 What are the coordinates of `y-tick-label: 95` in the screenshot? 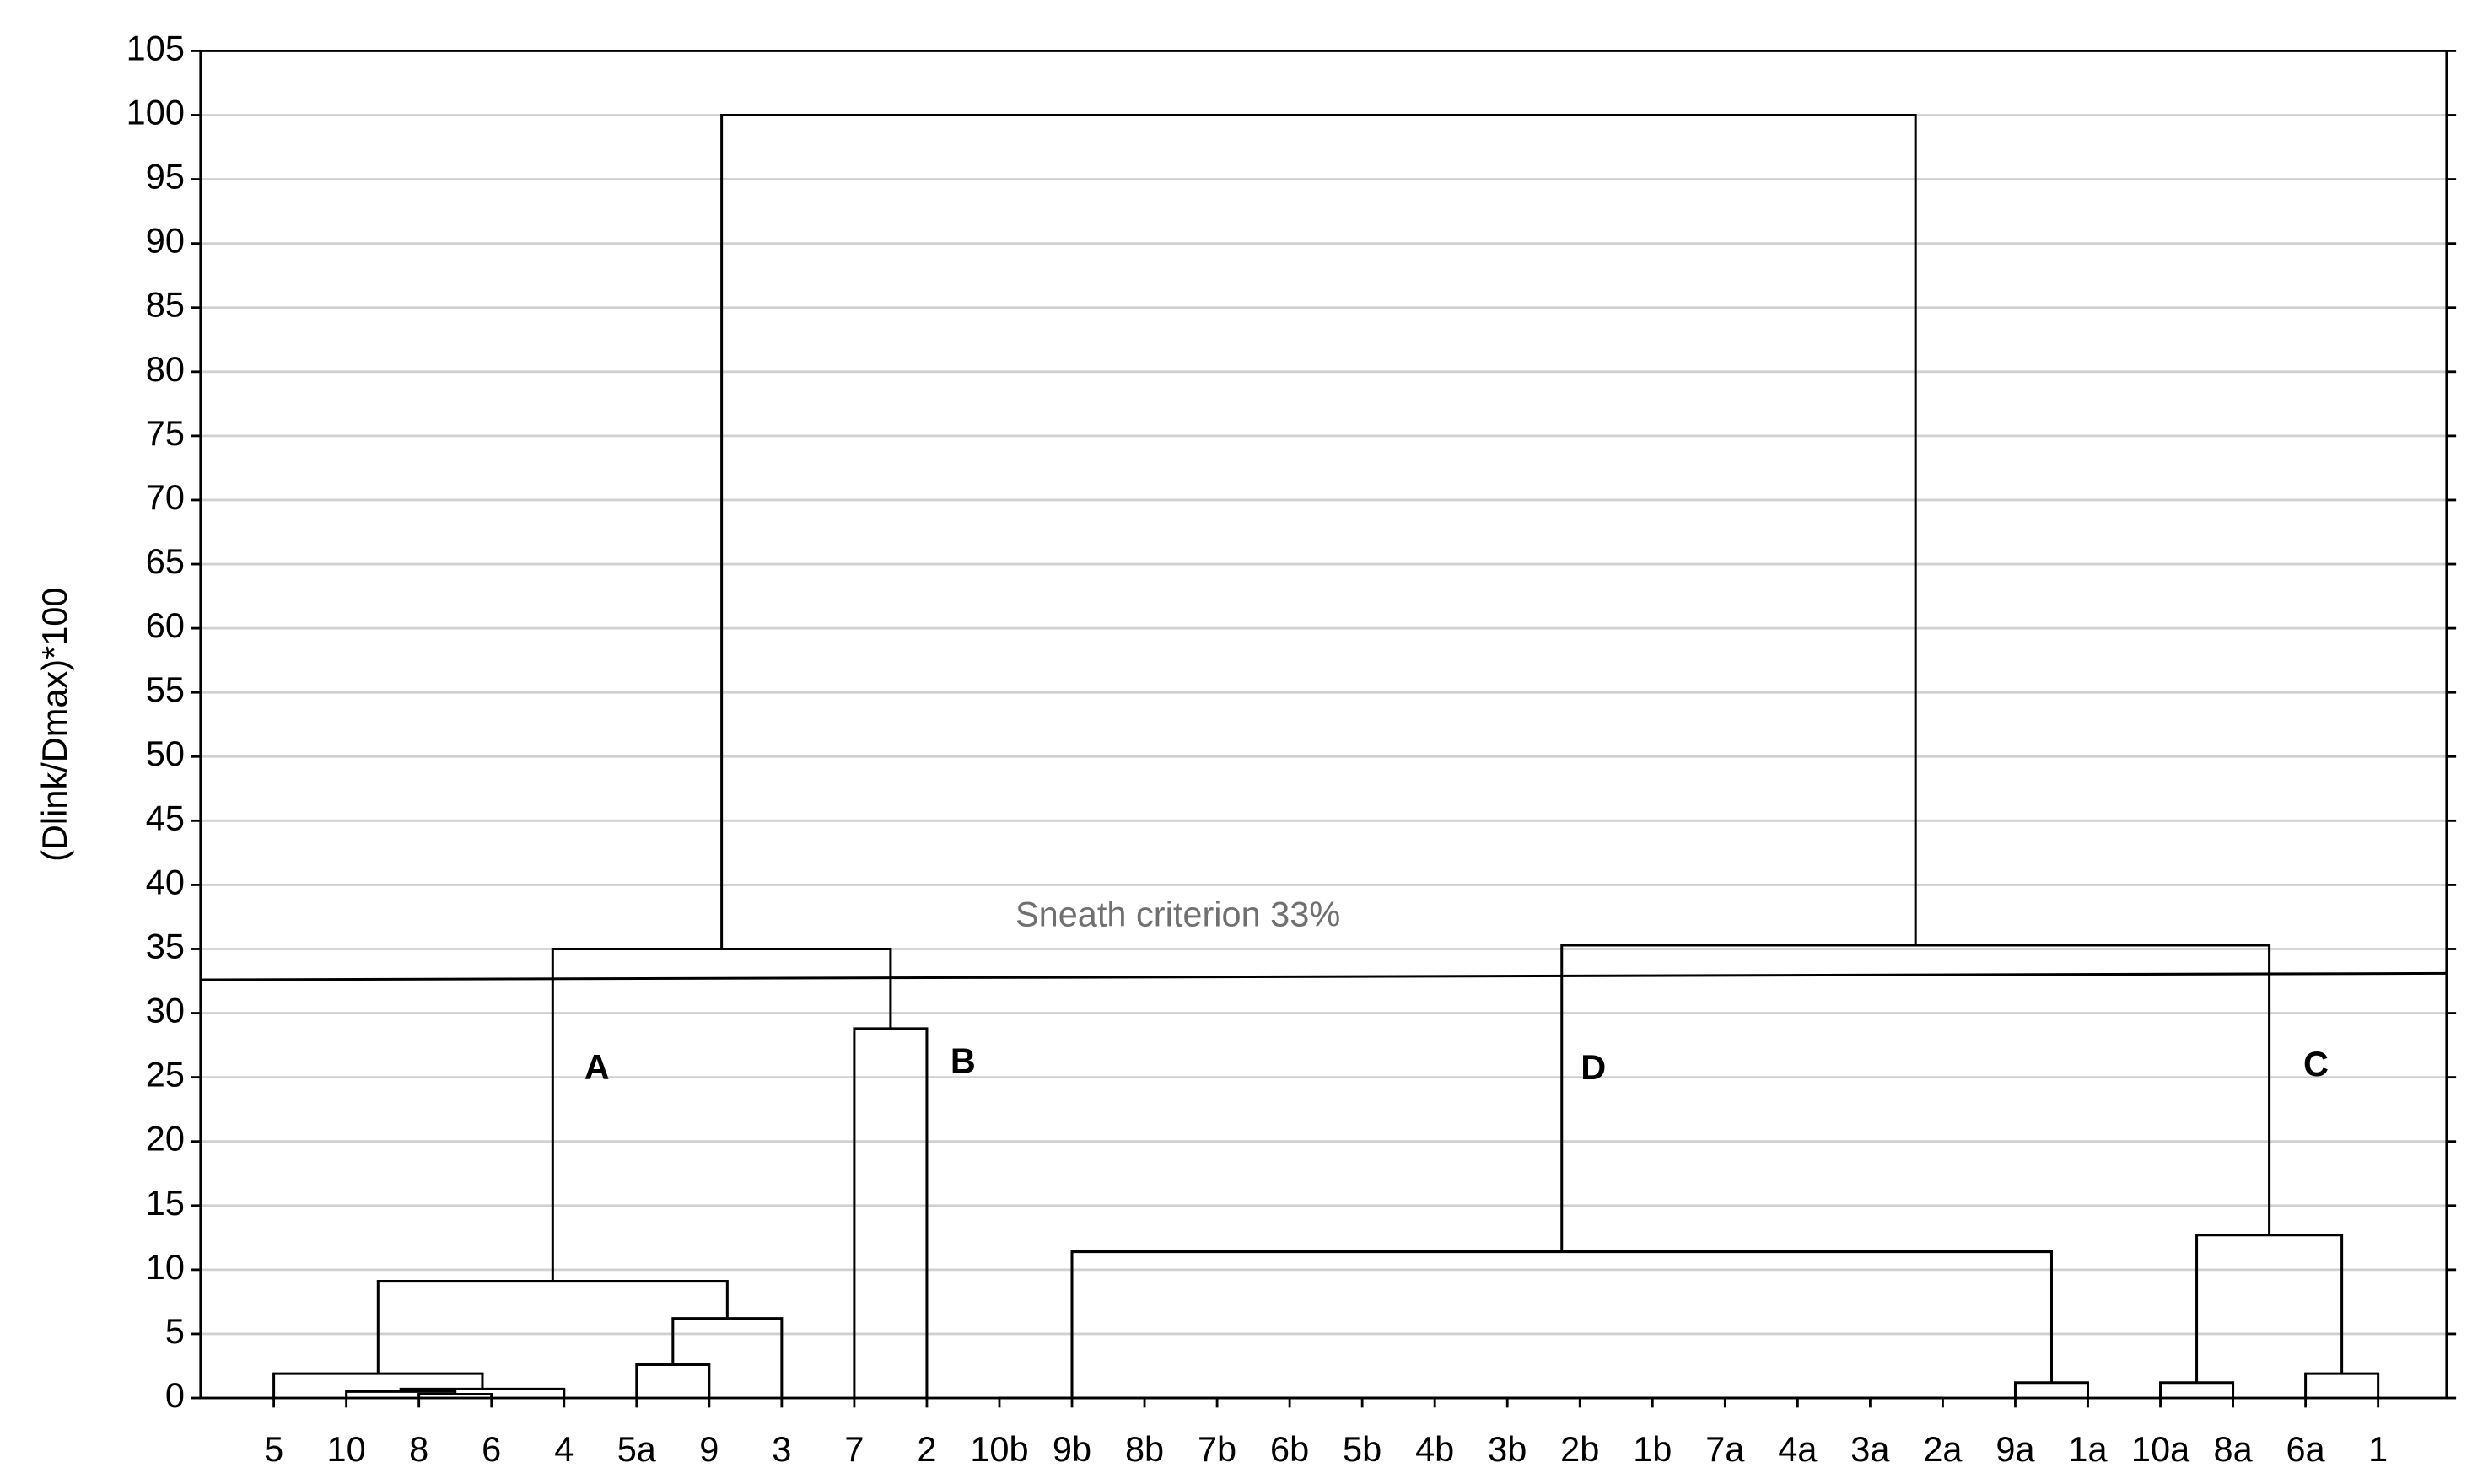 It's located at (165, 176).